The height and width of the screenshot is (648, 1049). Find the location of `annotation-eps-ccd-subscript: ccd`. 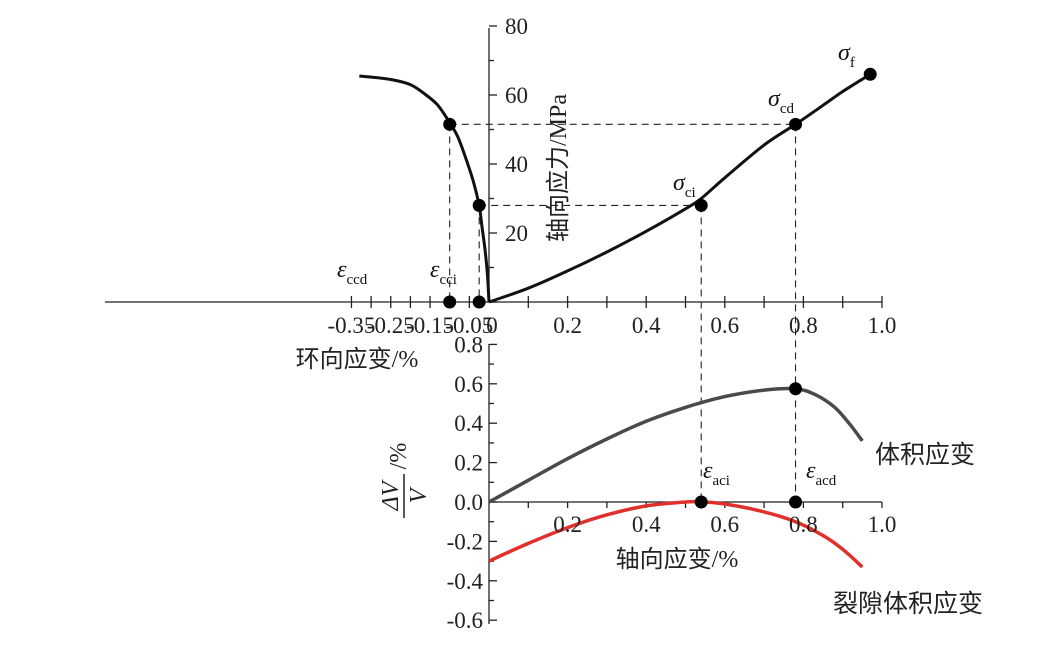

annotation-eps-ccd-subscript: ccd is located at coordinates (356, 280).